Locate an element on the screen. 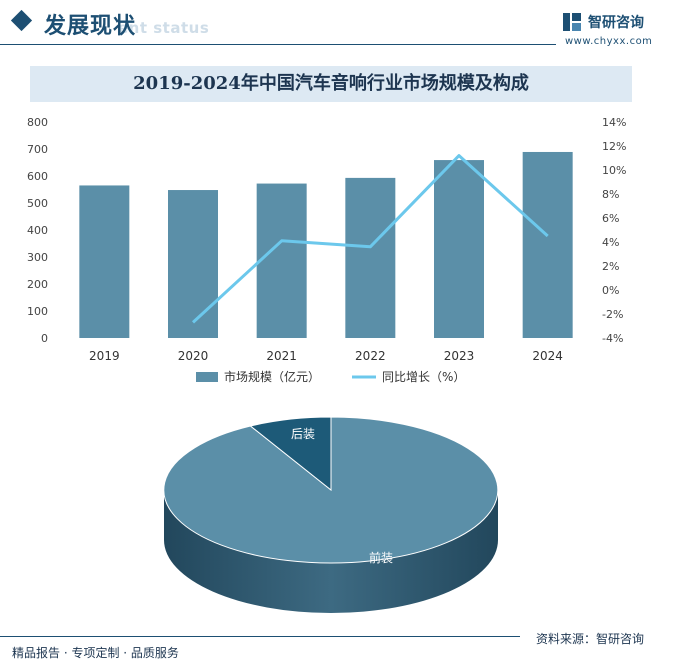 This screenshot has width=677, height=670. right-tick-label: 6% is located at coordinates (610, 218).